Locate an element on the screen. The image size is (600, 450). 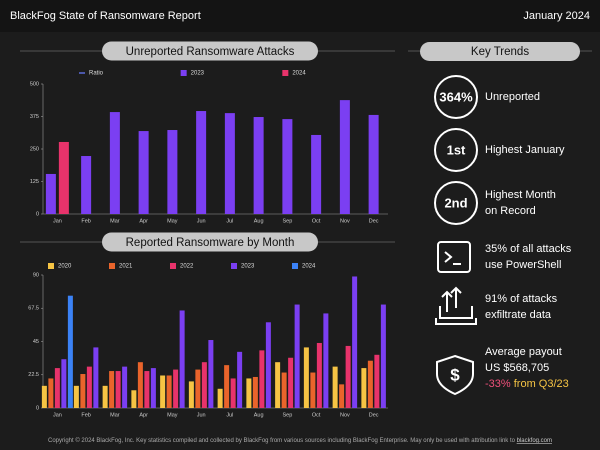
trend-text: 35% of all attacks is located at coordinates (528, 249).